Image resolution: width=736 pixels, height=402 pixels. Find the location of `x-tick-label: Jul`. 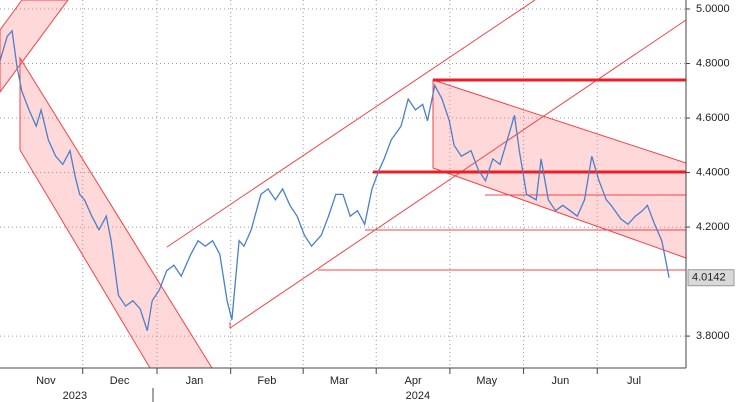

x-tick-label: Jul is located at coordinates (634, 381).